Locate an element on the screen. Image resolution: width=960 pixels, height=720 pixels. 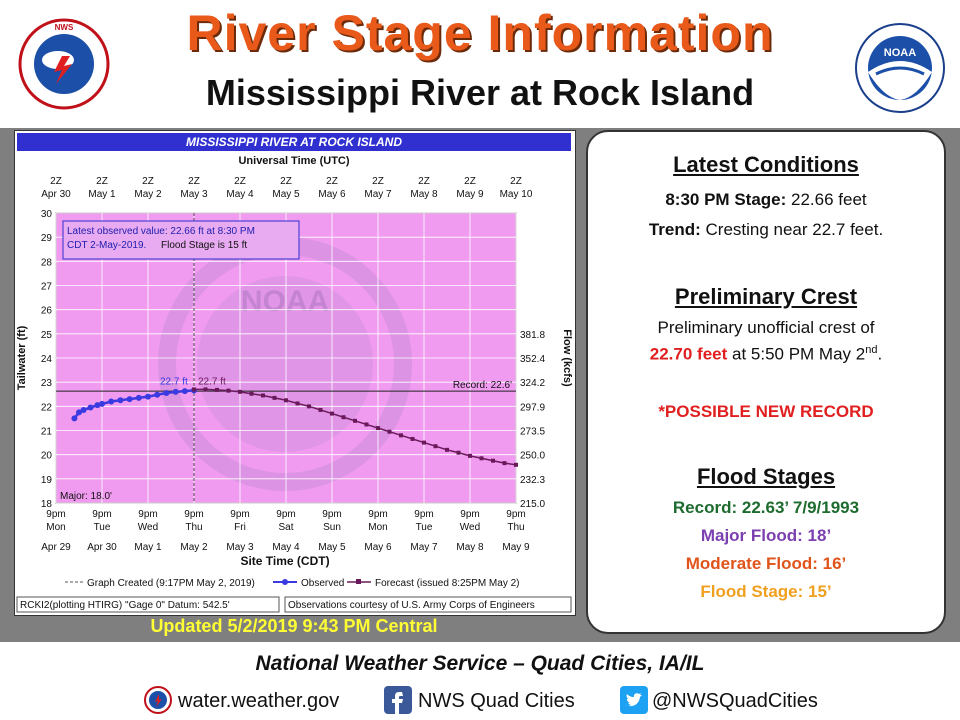
updated-timestamp: Updated 5/2/2019 9:43 PM Central is located at coordinates (294, 626).